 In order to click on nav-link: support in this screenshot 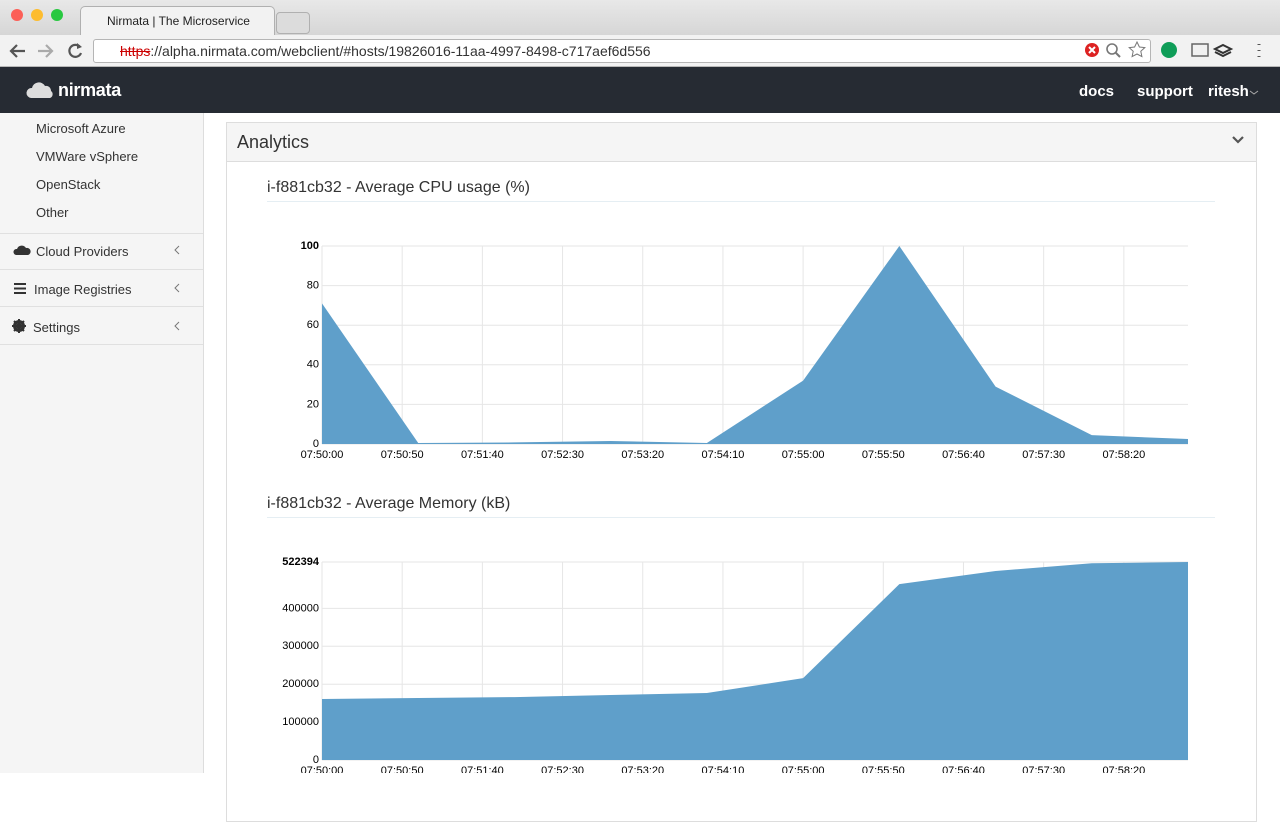, I will do `click(1165, 91)`.